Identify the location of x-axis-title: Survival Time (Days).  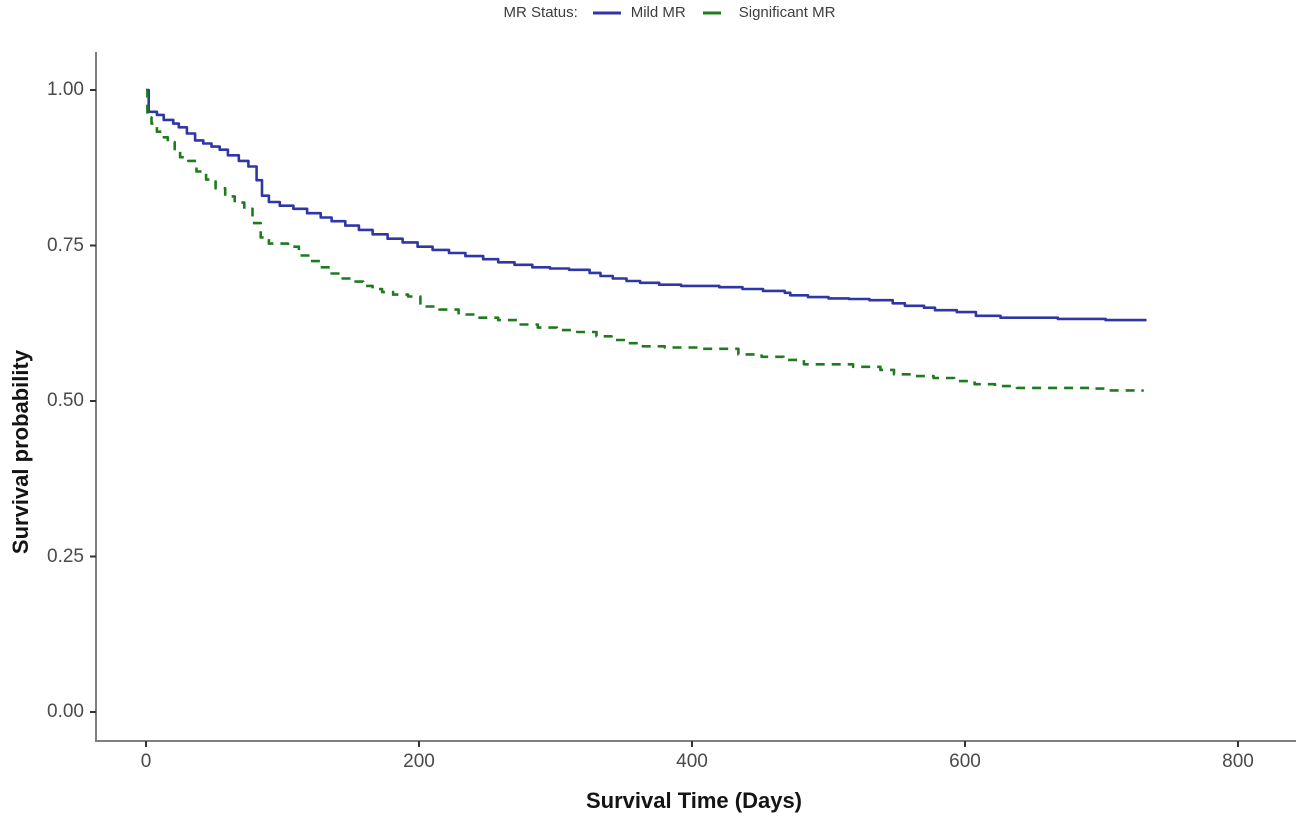
(694, 800).